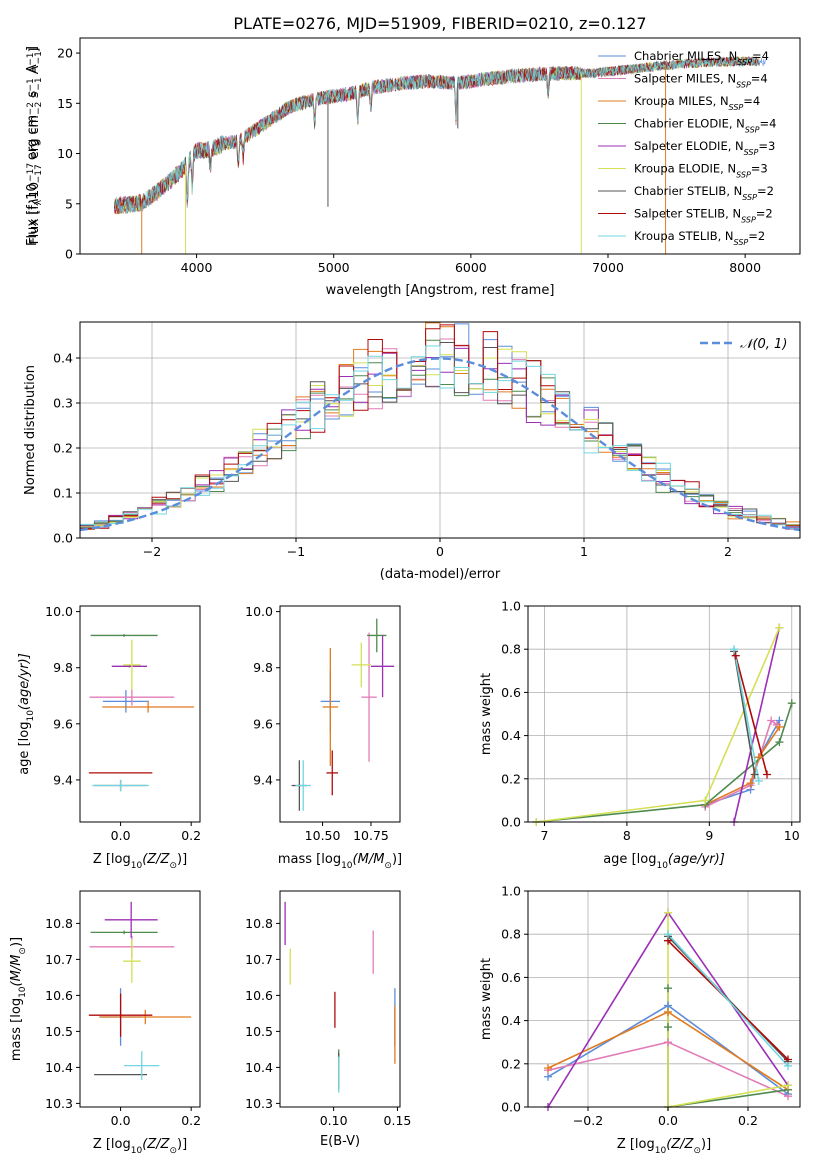 This screenshot has height=1170, width=819. What do you see at coordinates (63, 667) in the screenshot?
I see `y-tick-label: 9.8` at bounding box center [63, 667].